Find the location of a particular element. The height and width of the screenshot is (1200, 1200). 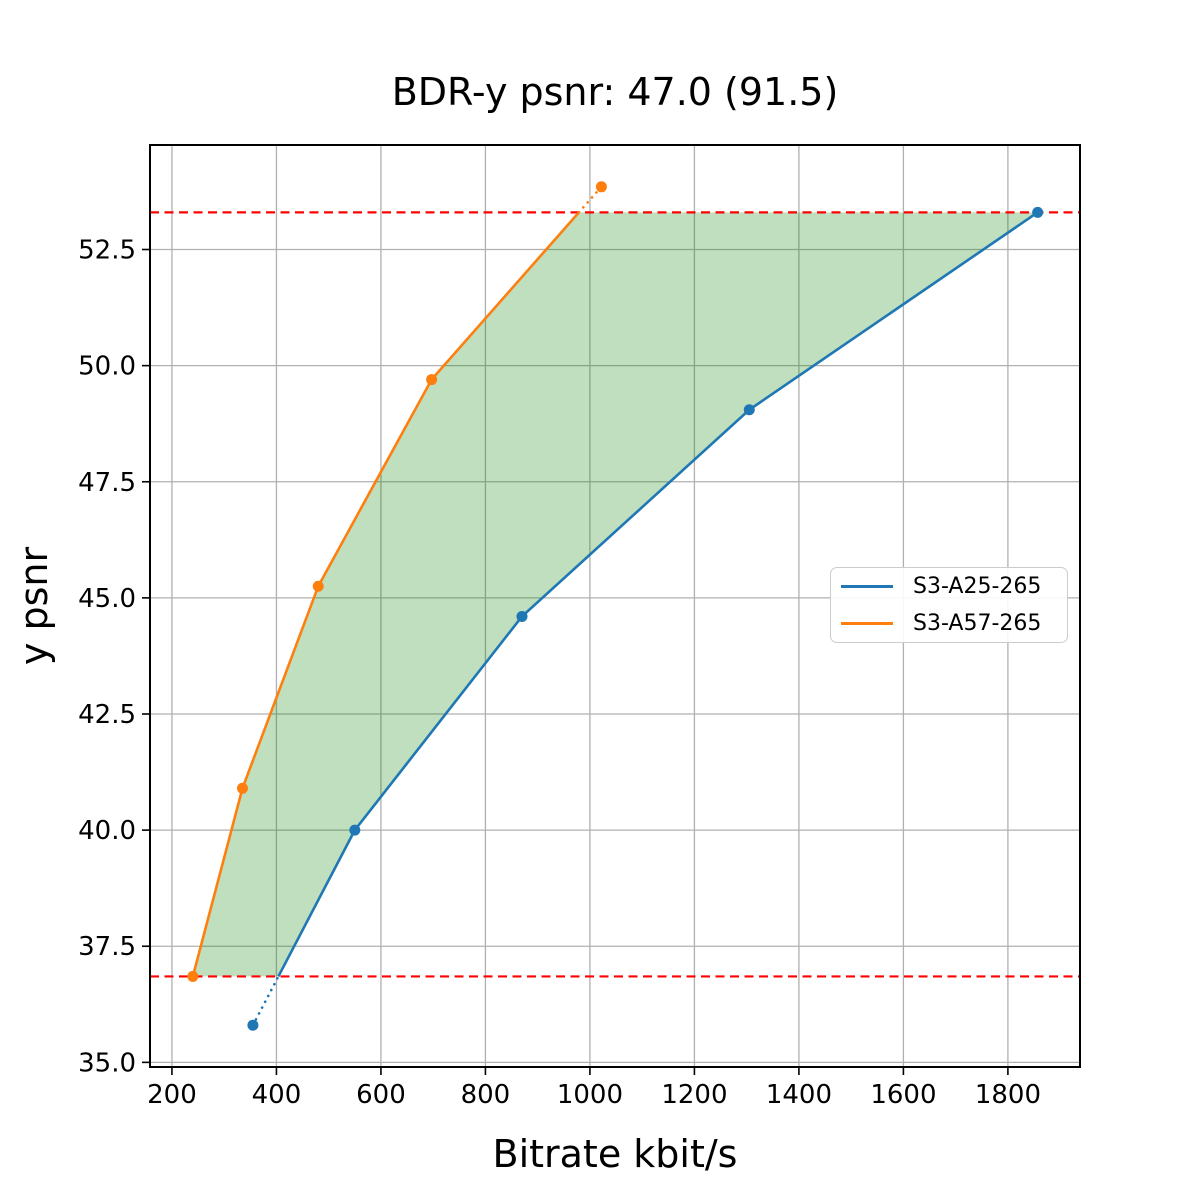

chart-title: BDR-y psnr: 47.0 (91.5) is located at coordinates (615, 92).